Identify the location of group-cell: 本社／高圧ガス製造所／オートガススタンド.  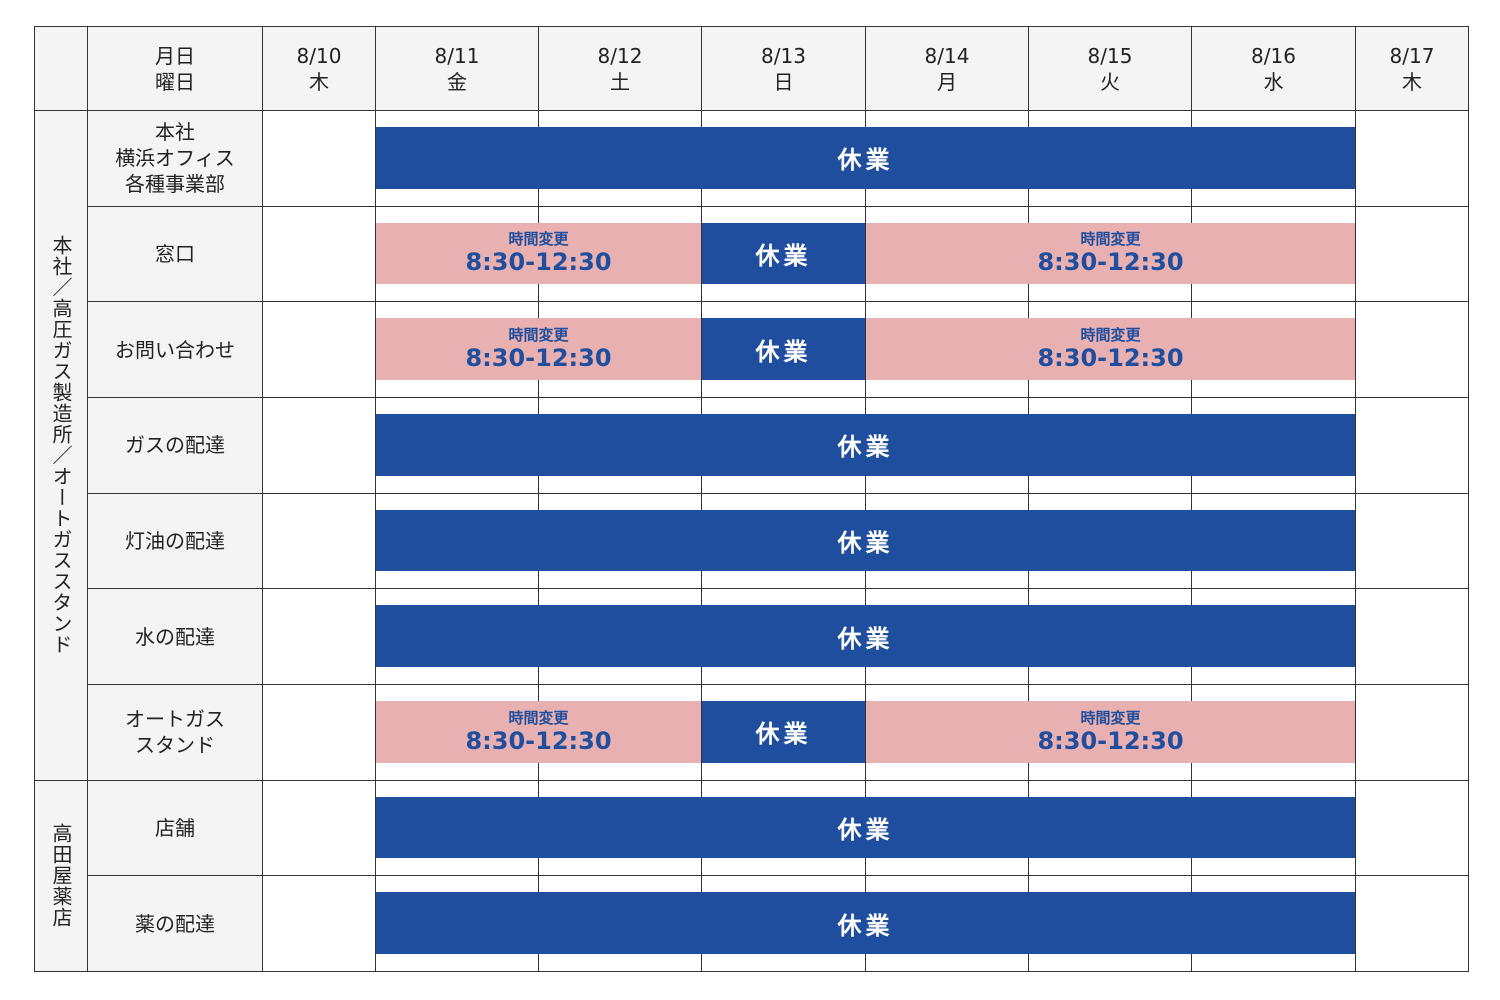
(61, 445).